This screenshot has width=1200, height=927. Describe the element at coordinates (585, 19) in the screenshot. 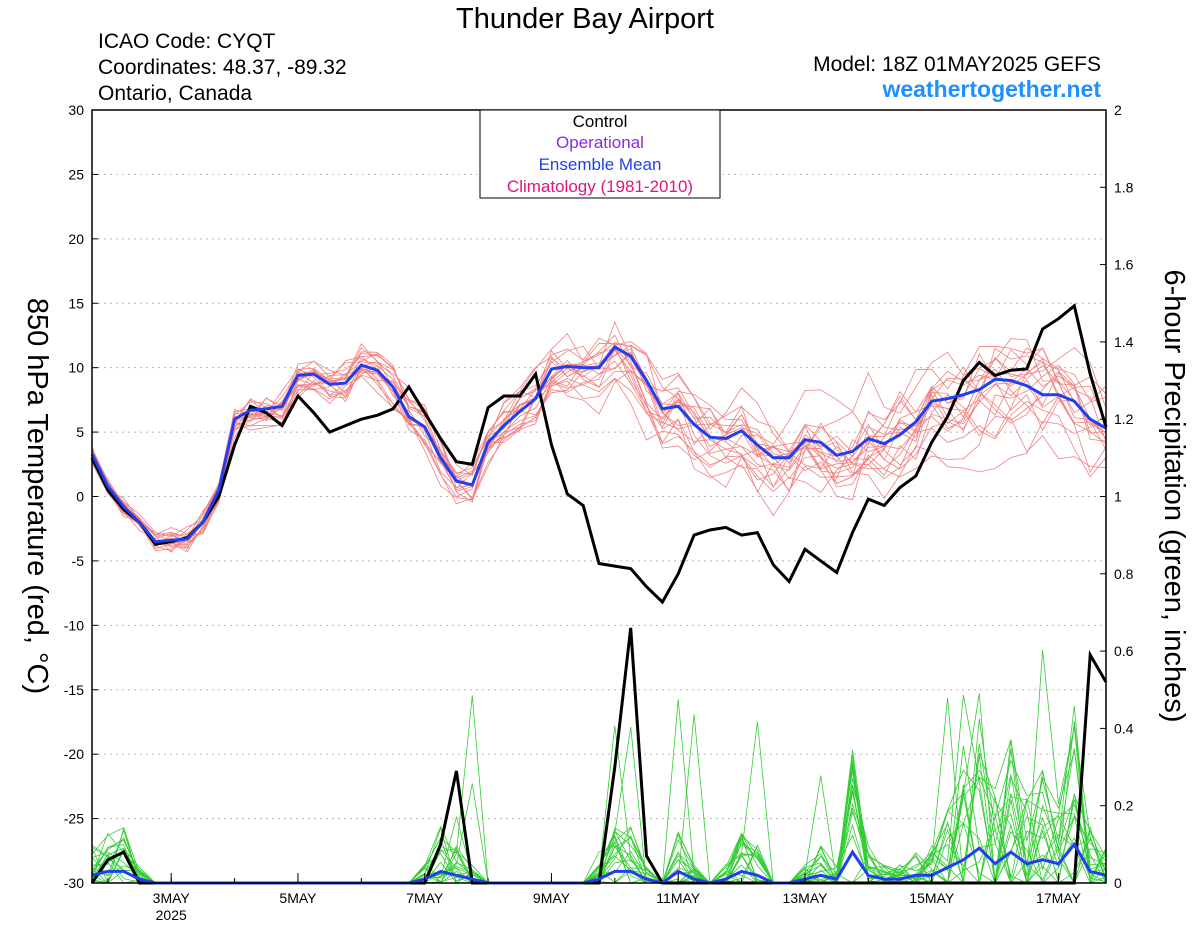

I see `chart-title: Thunder Bay Airport` at that location.